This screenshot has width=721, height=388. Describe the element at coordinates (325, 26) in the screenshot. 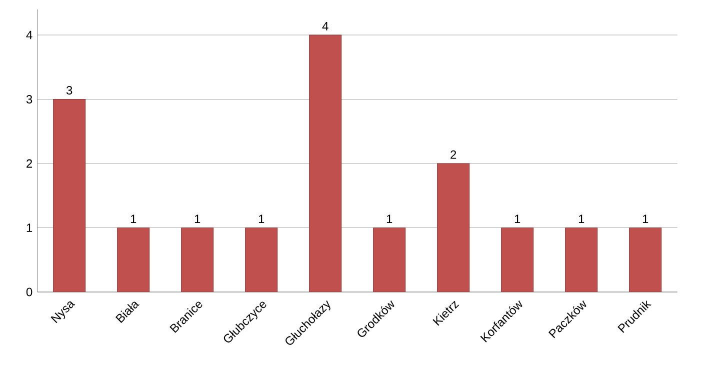

I see `data-label: 4` at that location.